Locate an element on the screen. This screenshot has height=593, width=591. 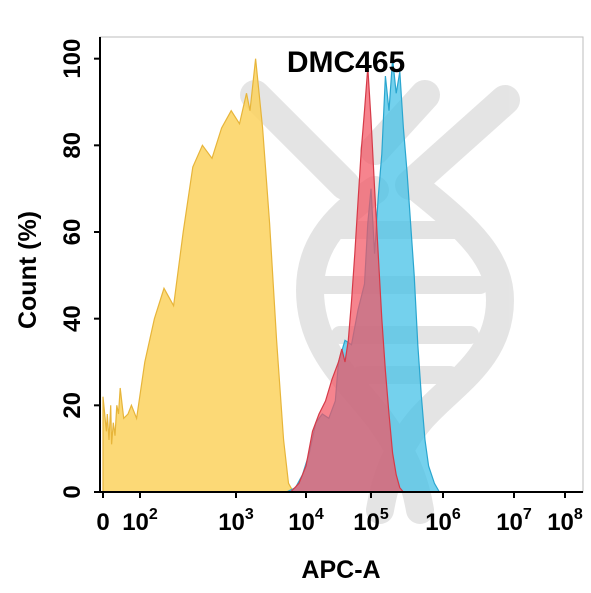
x-tick-label: 10⁵ is located at coordinates (371, 521).